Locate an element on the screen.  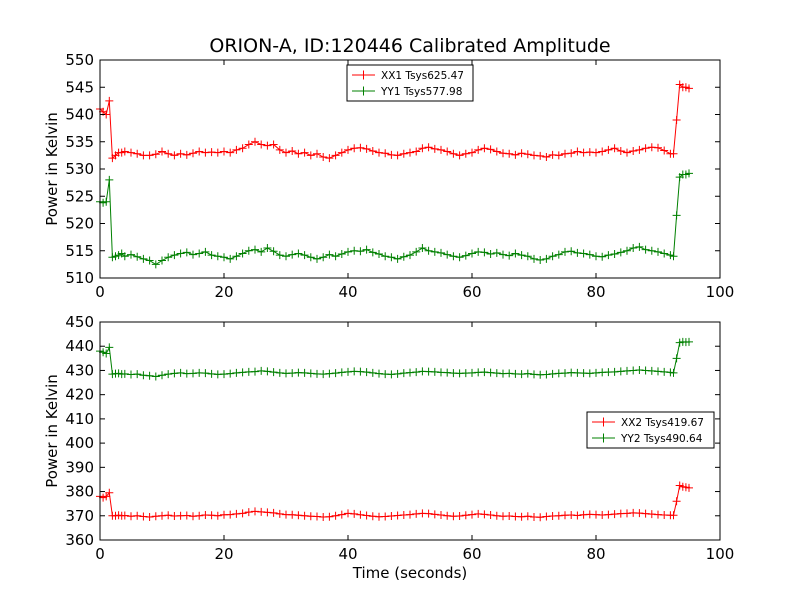
top-x-tick-label: 100 is located at coordinates (720, 292).